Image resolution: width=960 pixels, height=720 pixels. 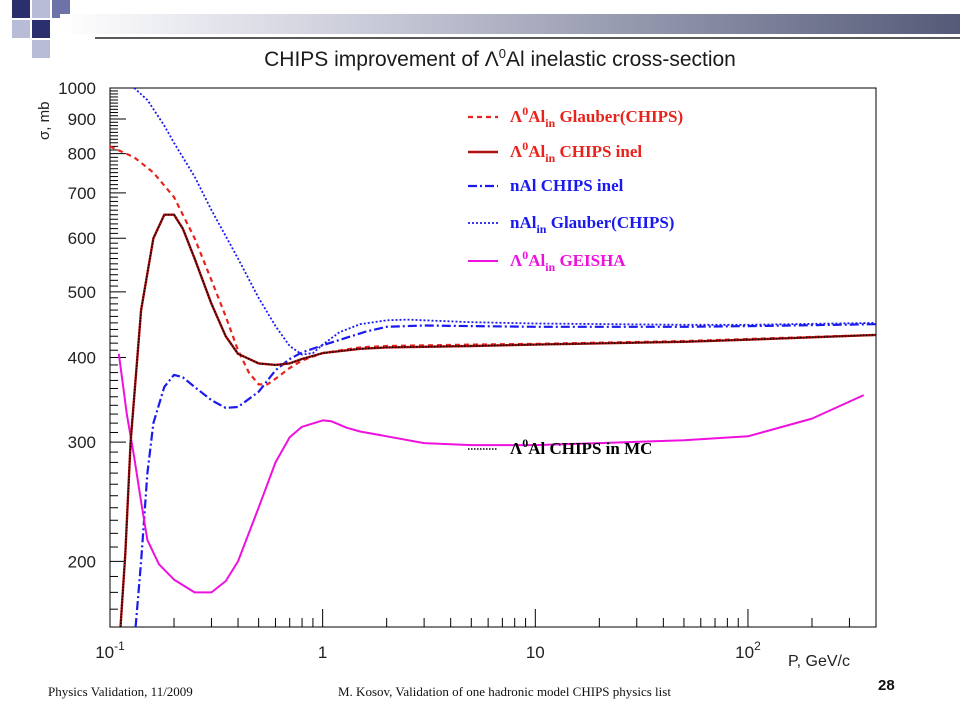 I want to click on legend-label: Λ0Alin CHIPS inel, so click(x=576, y=152).